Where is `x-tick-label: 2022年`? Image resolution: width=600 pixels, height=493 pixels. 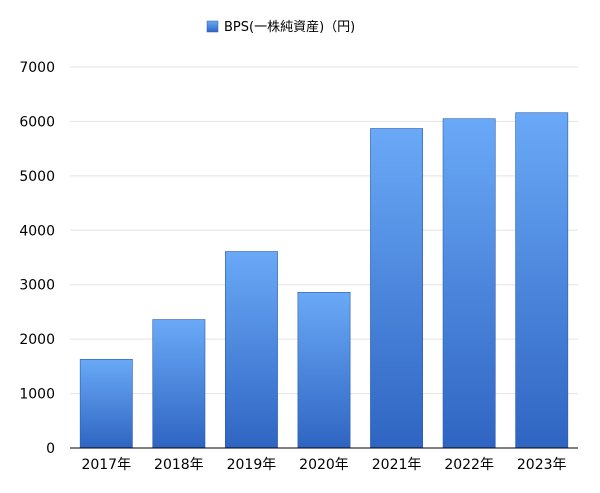
x-tick-label: 2022年 is located at coordinates (469, 465).